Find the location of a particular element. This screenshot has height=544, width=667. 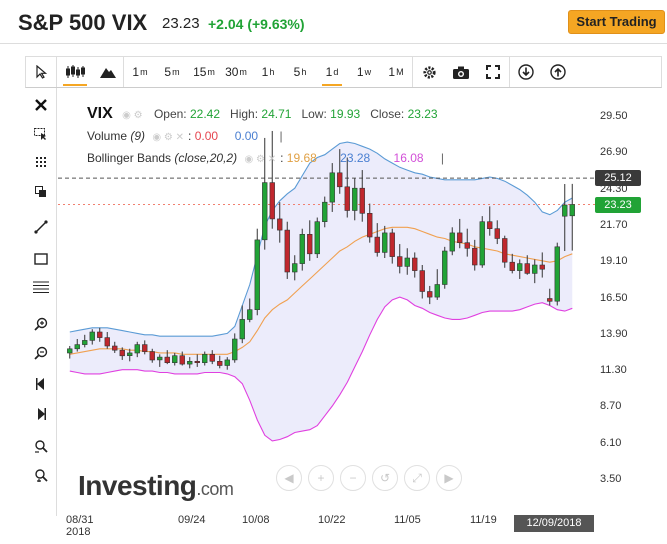

x-axis-tick-label: 09/24 is located at coordinates (192, 520).